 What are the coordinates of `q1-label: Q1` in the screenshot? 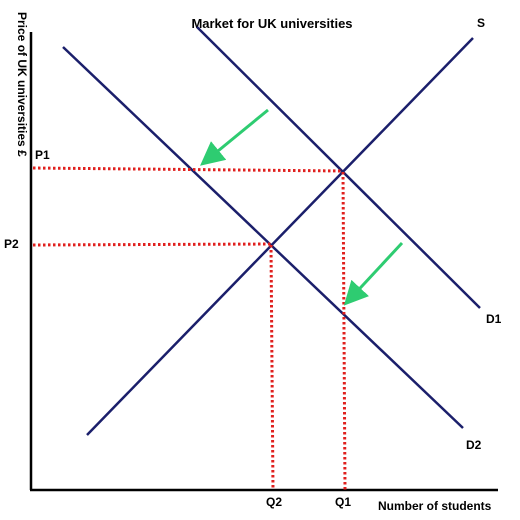 It's located at (343, 502).